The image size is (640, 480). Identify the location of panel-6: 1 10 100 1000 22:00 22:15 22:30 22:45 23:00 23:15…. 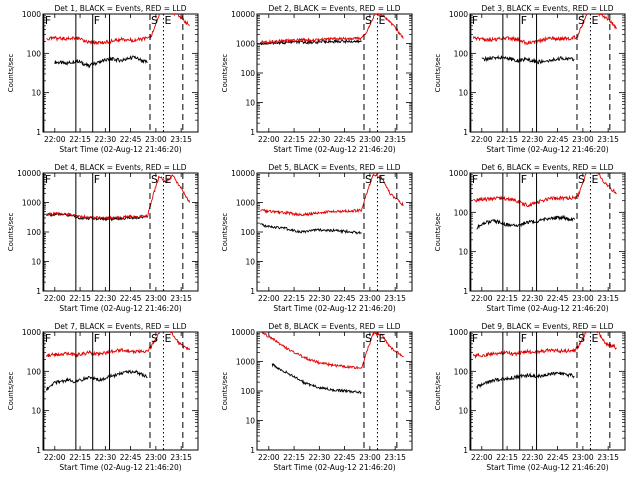
(530, 238).